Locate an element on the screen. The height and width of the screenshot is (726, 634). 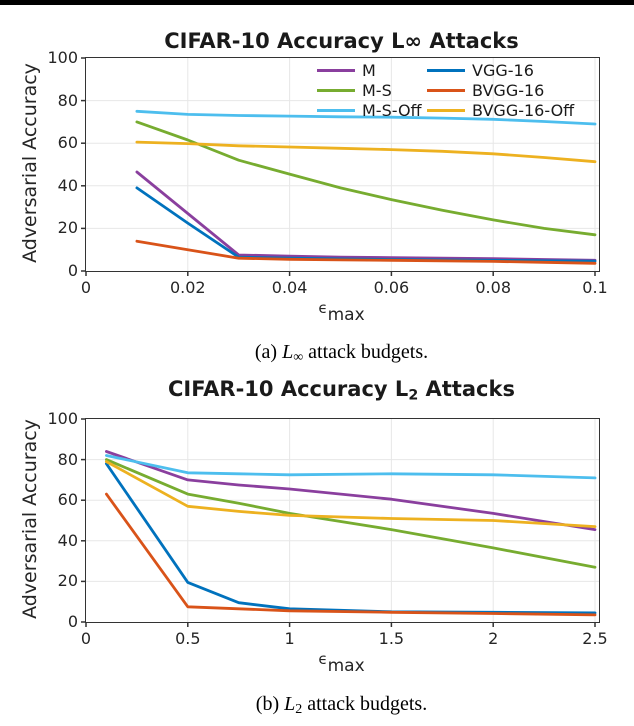
legend-entry-BVGG-16: BVGG-16 is located at coordinates (485, 90).